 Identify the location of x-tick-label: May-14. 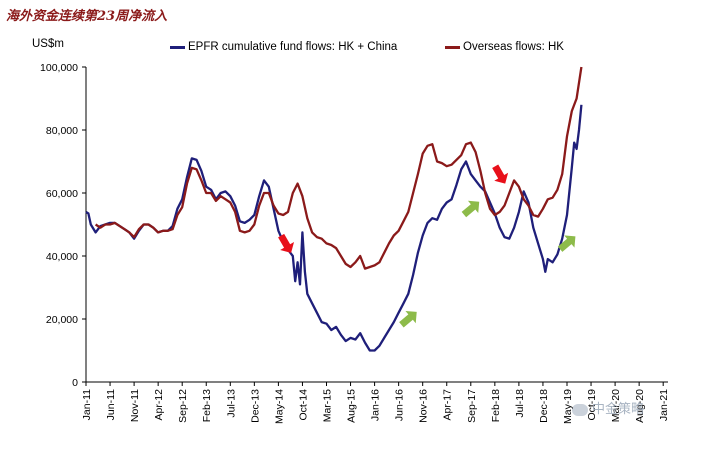
(279, 406).